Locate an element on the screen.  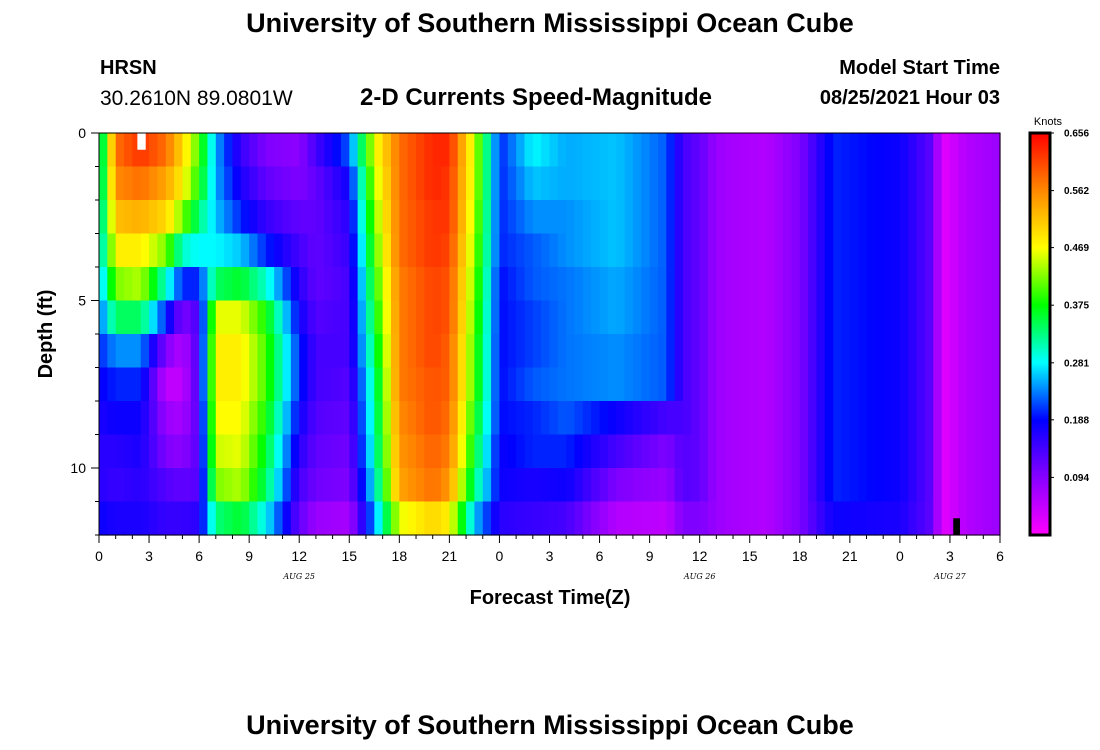
y-tick-label: 0 is located at coordinates (82, 133).